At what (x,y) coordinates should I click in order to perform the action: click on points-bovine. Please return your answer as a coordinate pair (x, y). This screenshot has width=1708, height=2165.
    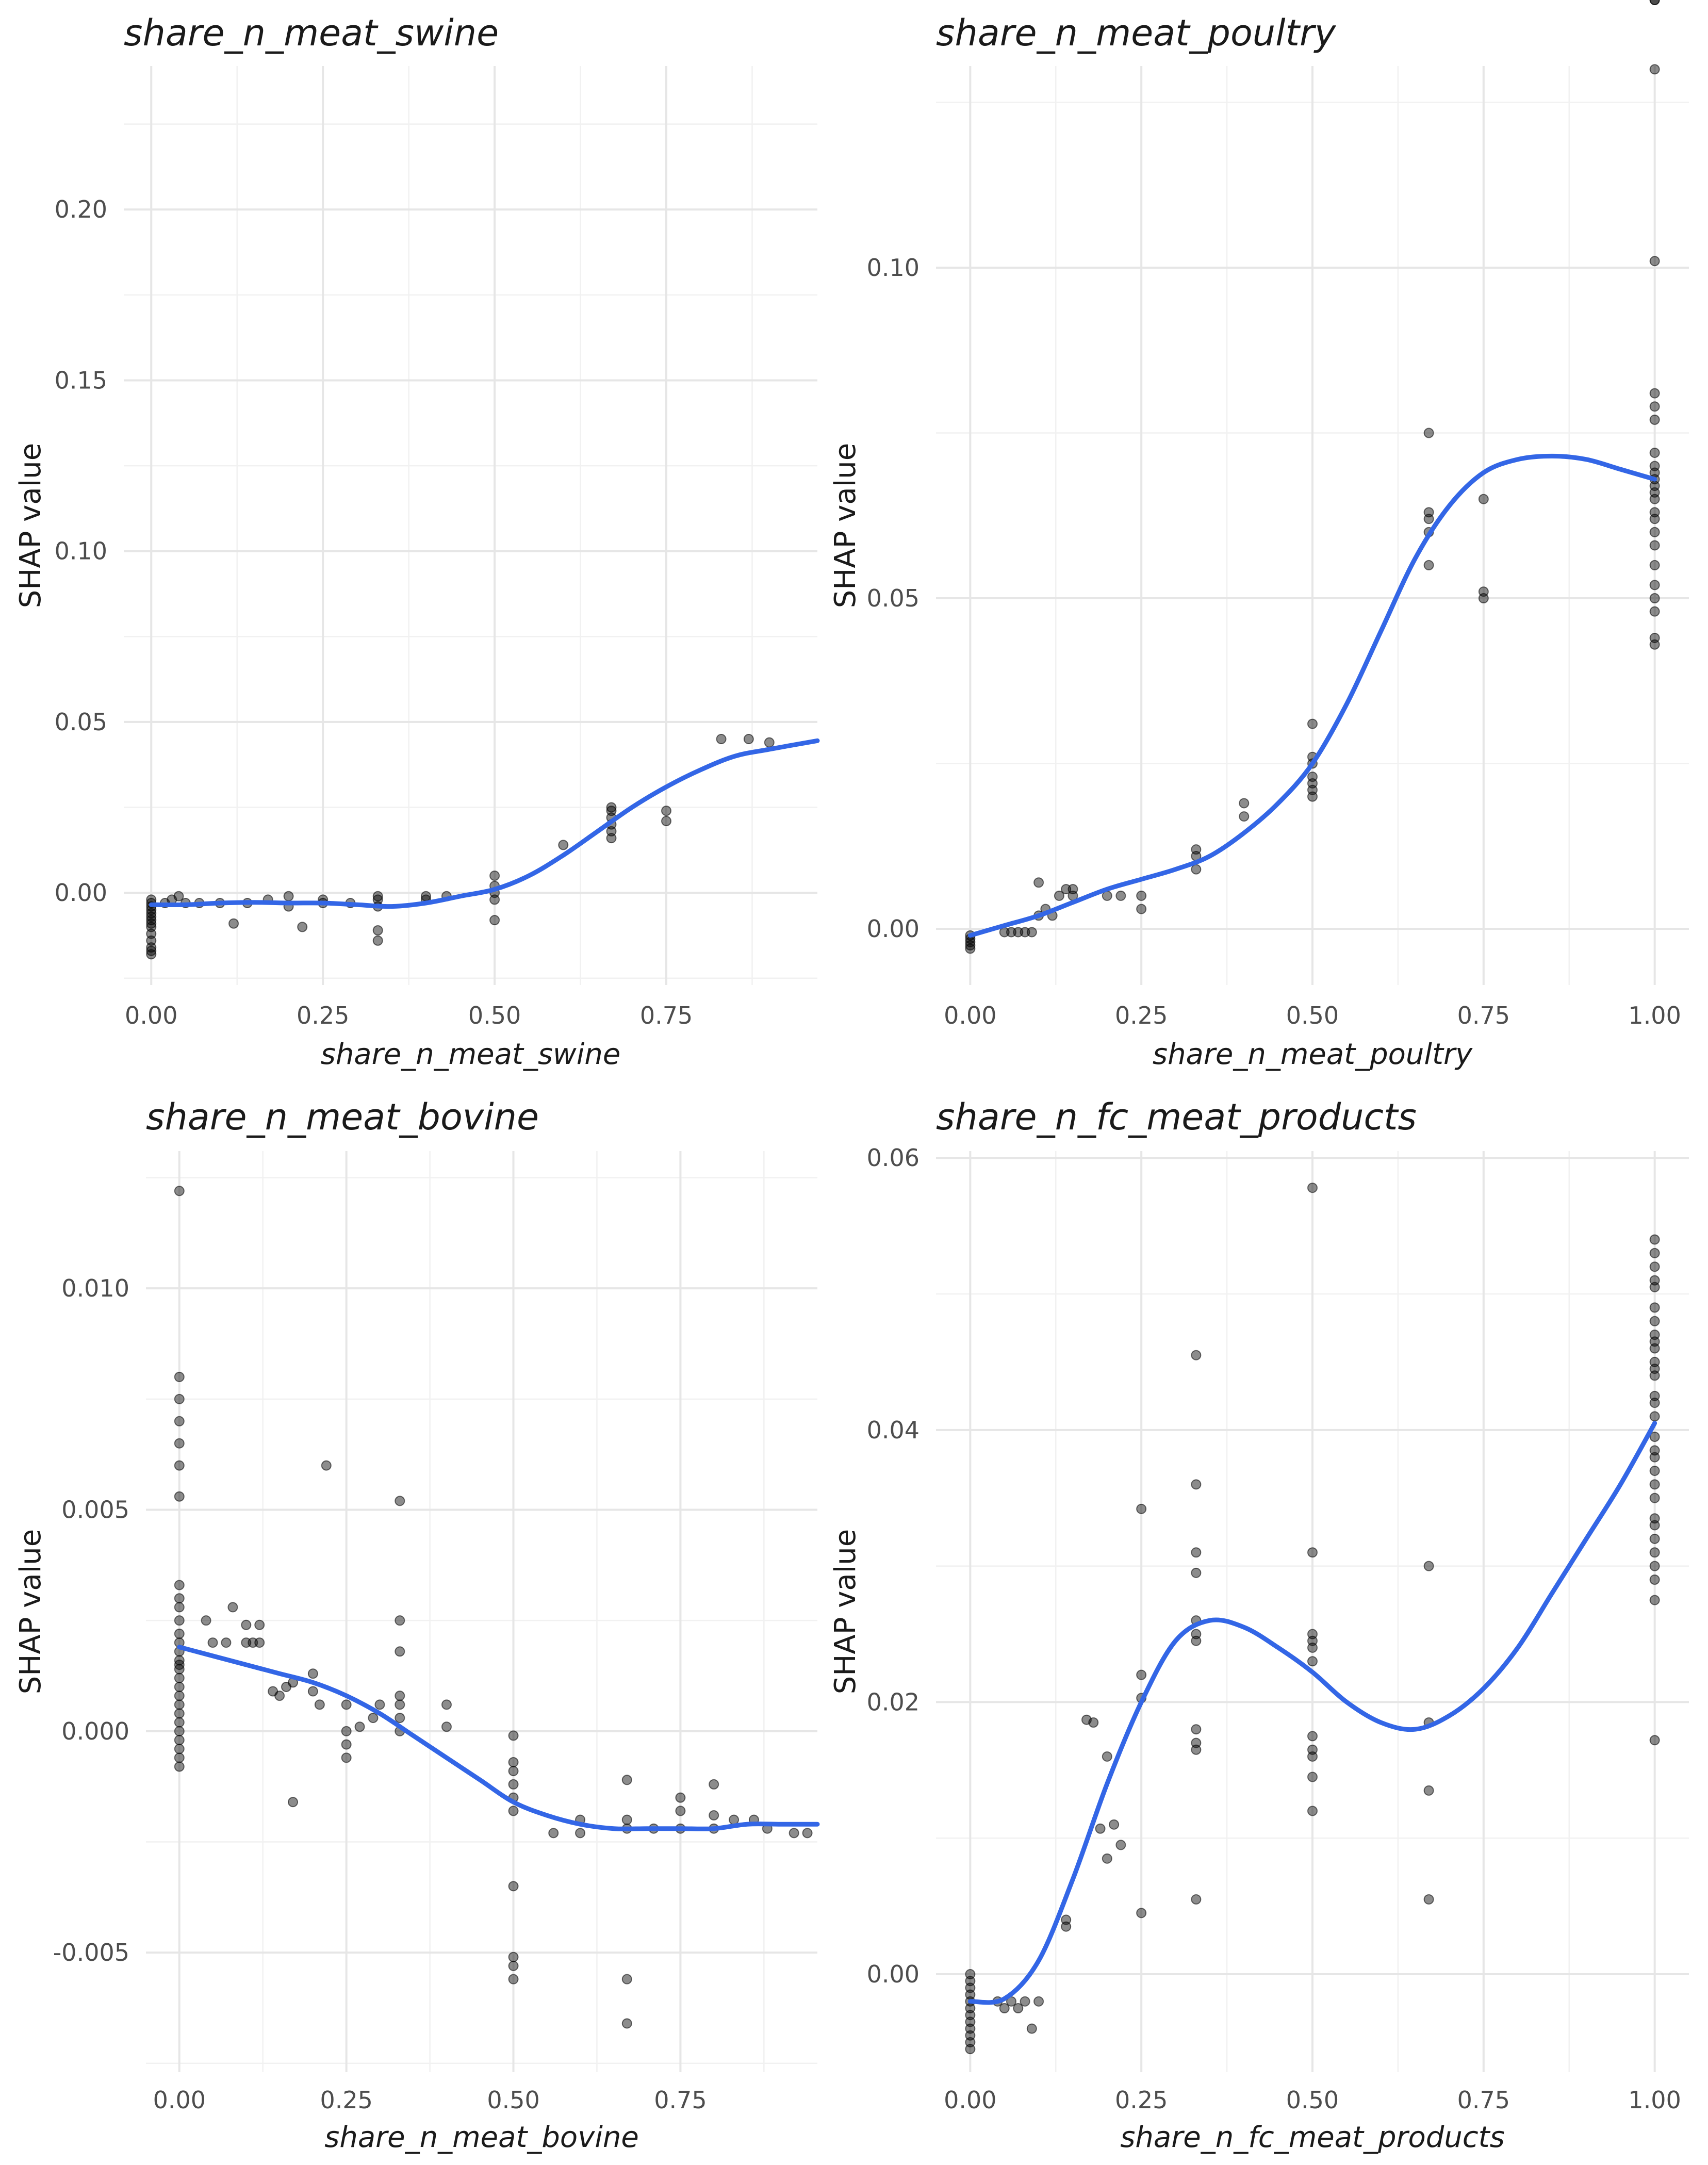
    Looking at the image, I should click on (493, 1607).